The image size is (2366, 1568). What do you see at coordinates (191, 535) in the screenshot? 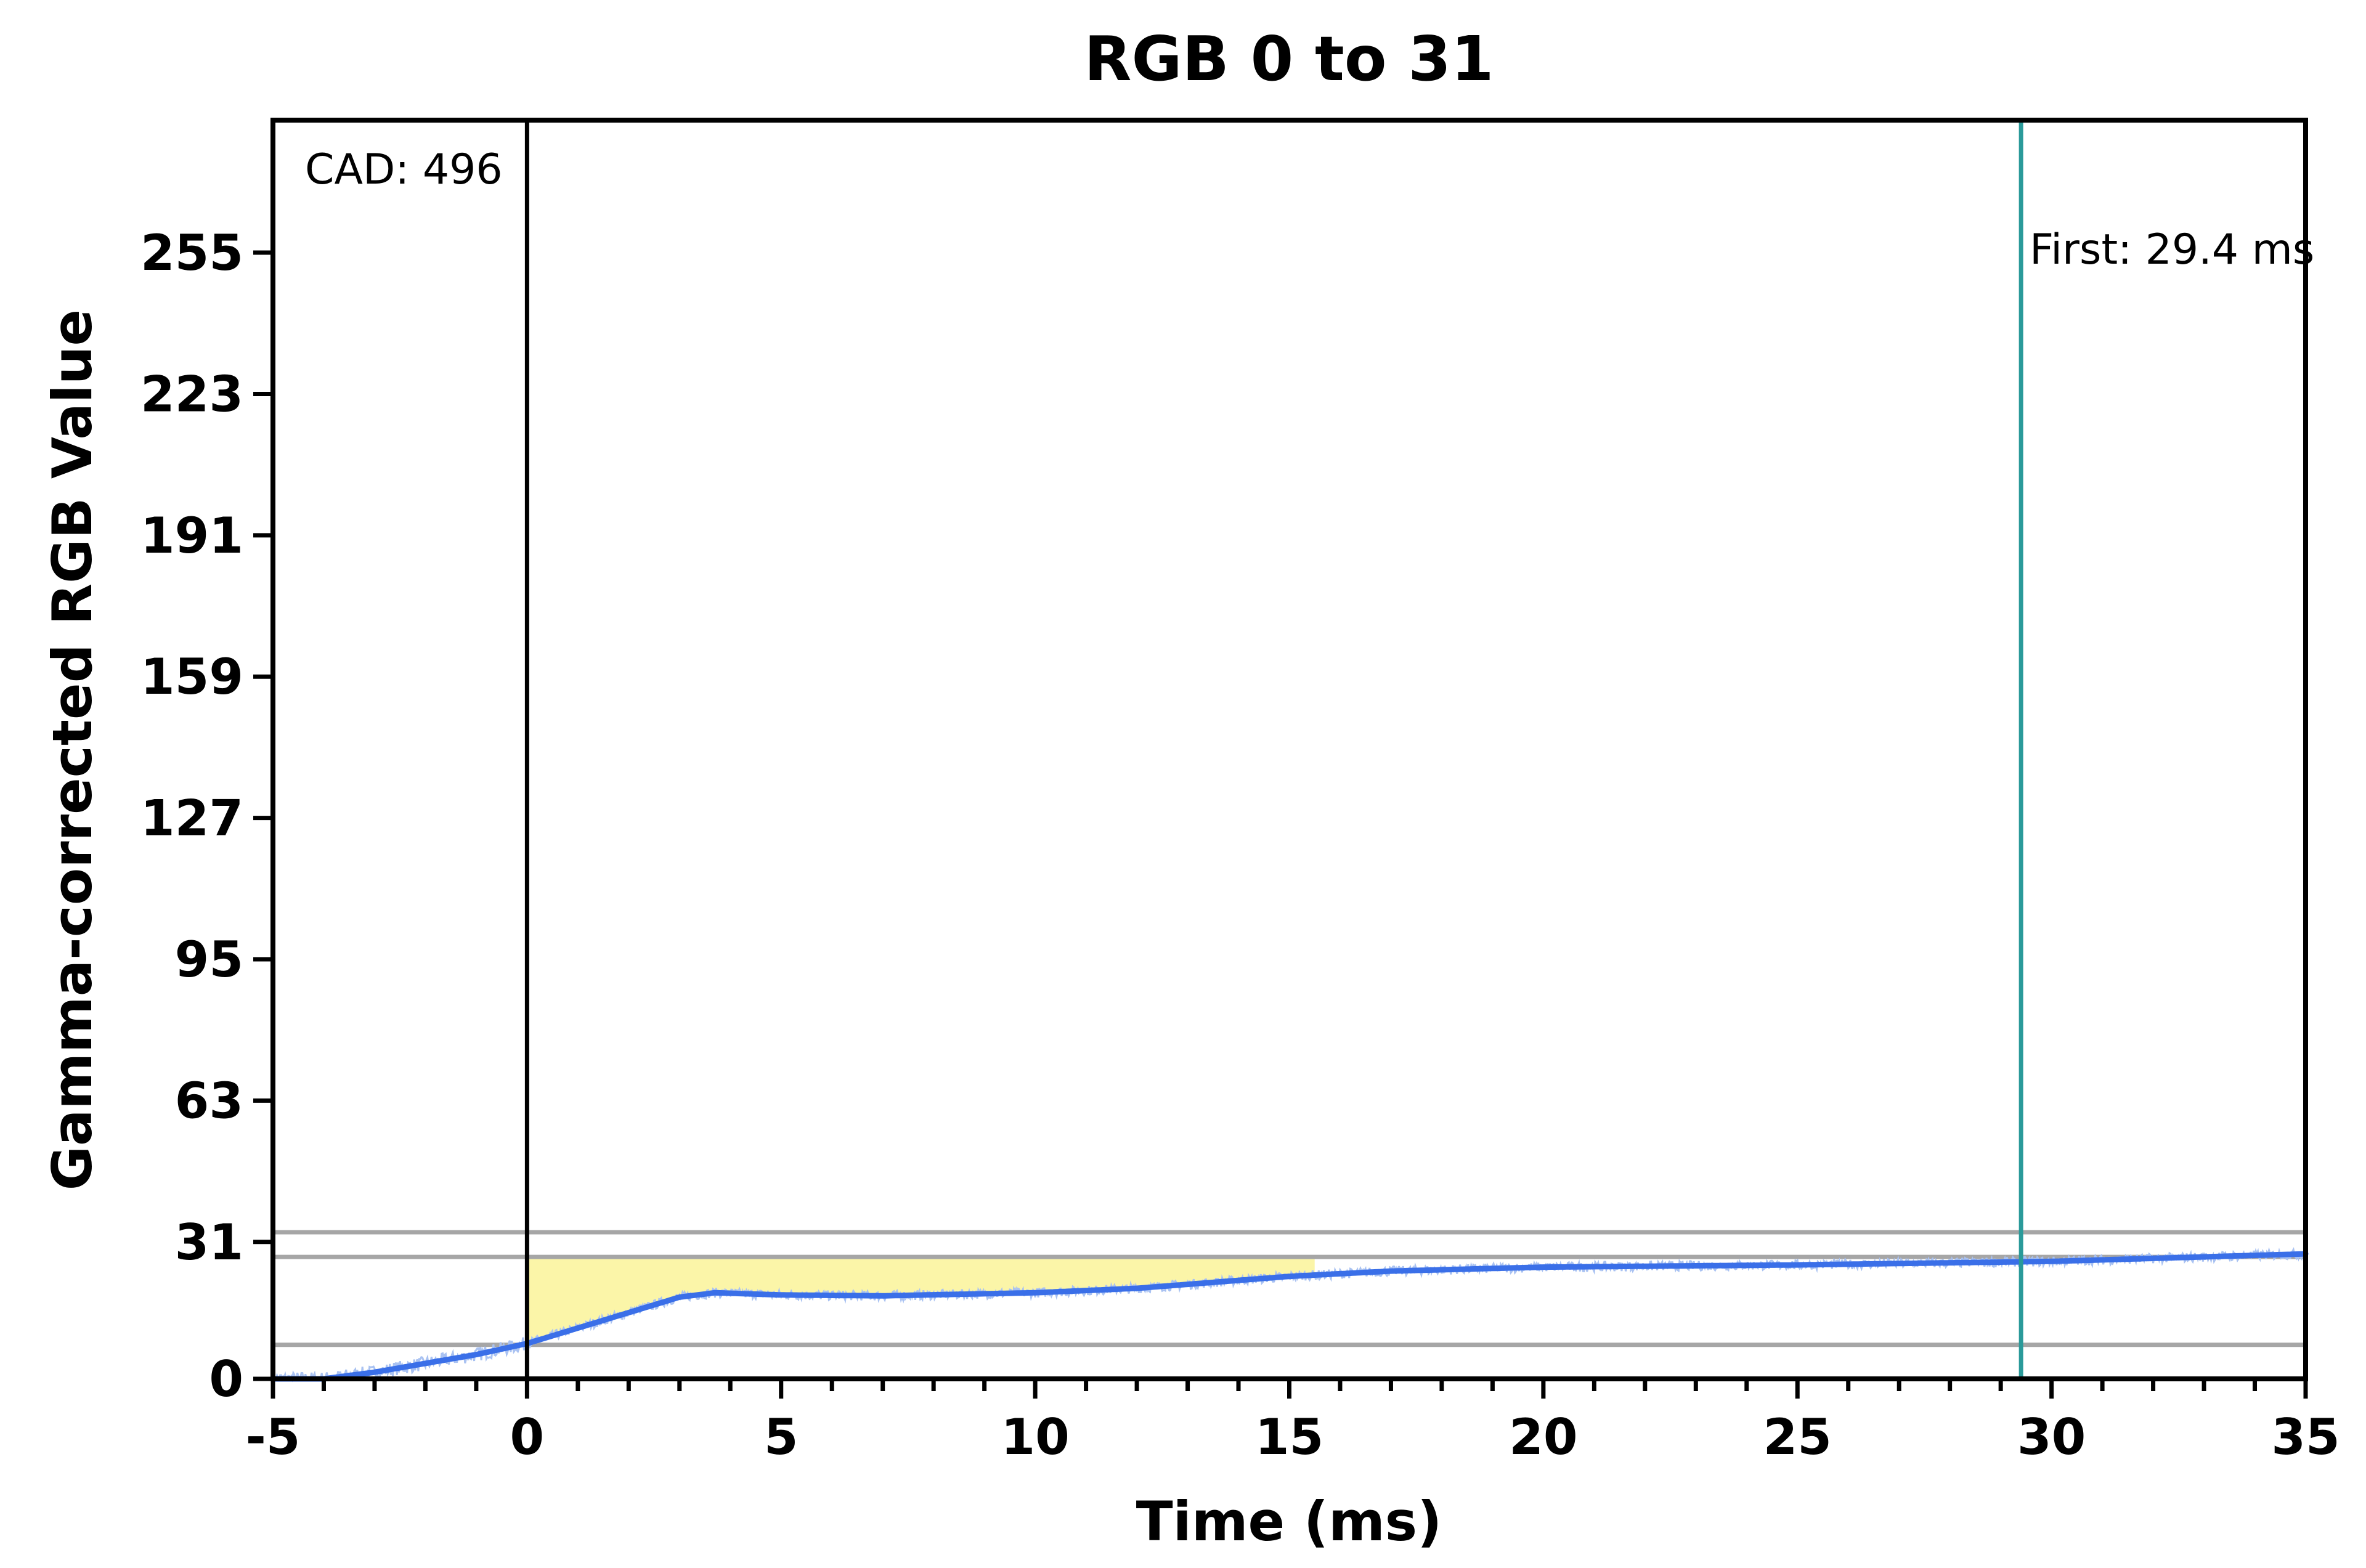
I see `y-tick-label: 191` at bounding box center [191, 535].